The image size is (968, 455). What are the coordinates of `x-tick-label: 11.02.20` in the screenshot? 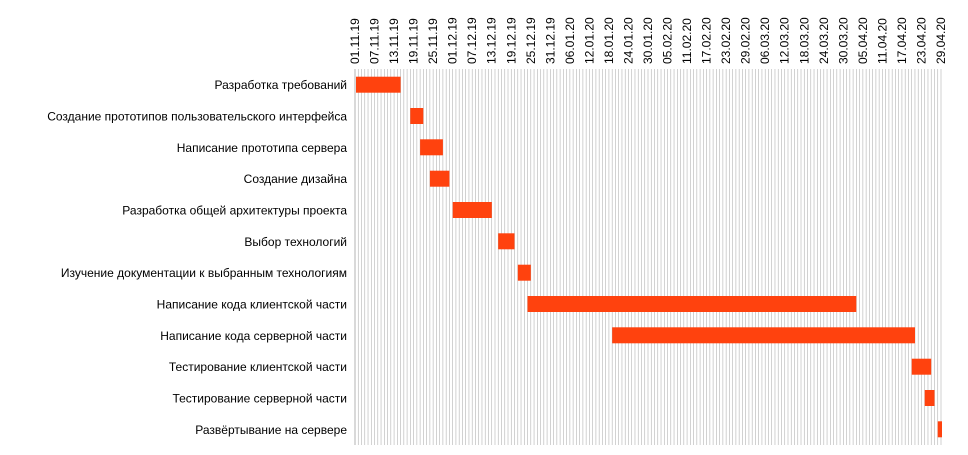 It's located at (687, 41).